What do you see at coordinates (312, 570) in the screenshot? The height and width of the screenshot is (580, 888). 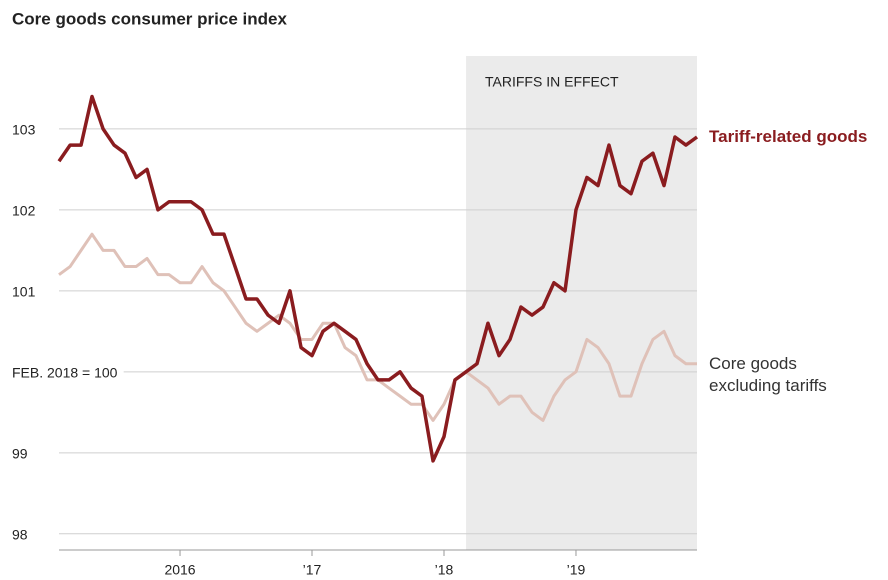 I see `x-tick-label: ’17` at bounding box center [312, 570].